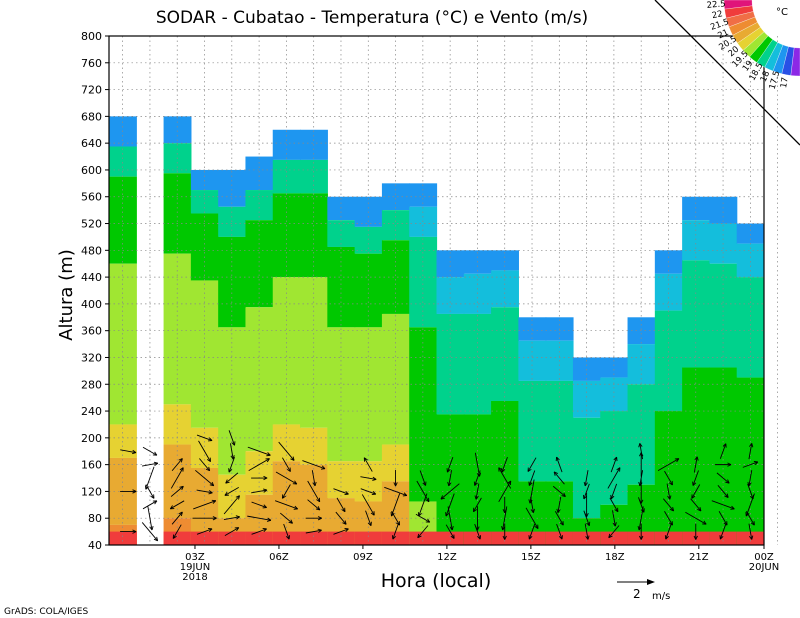  What do you see at coordinates (643, 590) in the screenshot?
I see `wind-reference: 2 m/s` at bounding box center [643, 590].